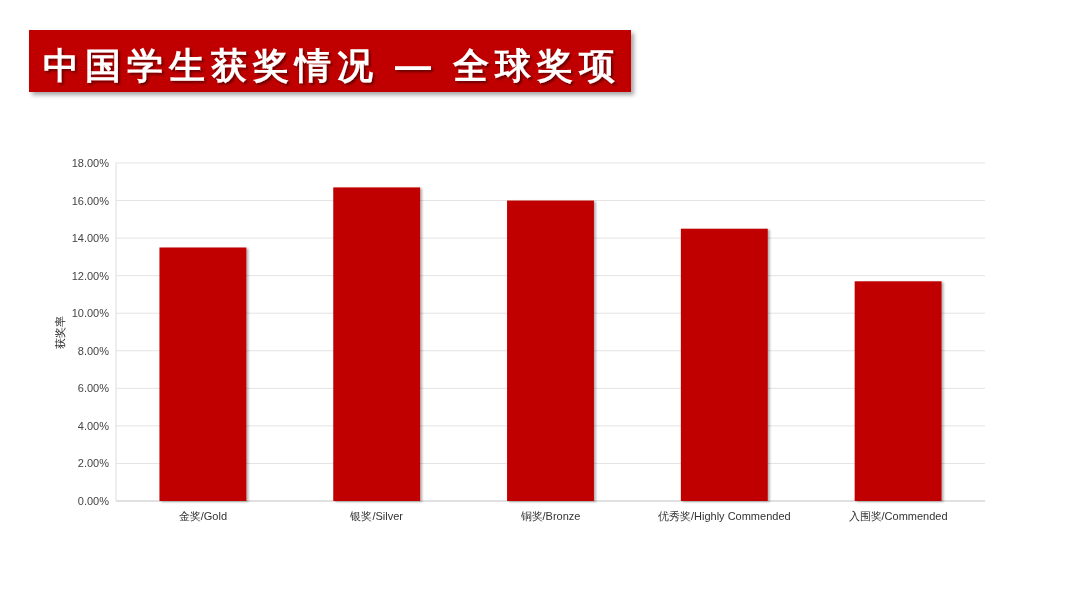 Image resolution: width=1080 pixels, height=599 pixels. Describe the element at coordinates (93, 463) in the screenshot. I see `y-tick-label: 2.00%` at that location.